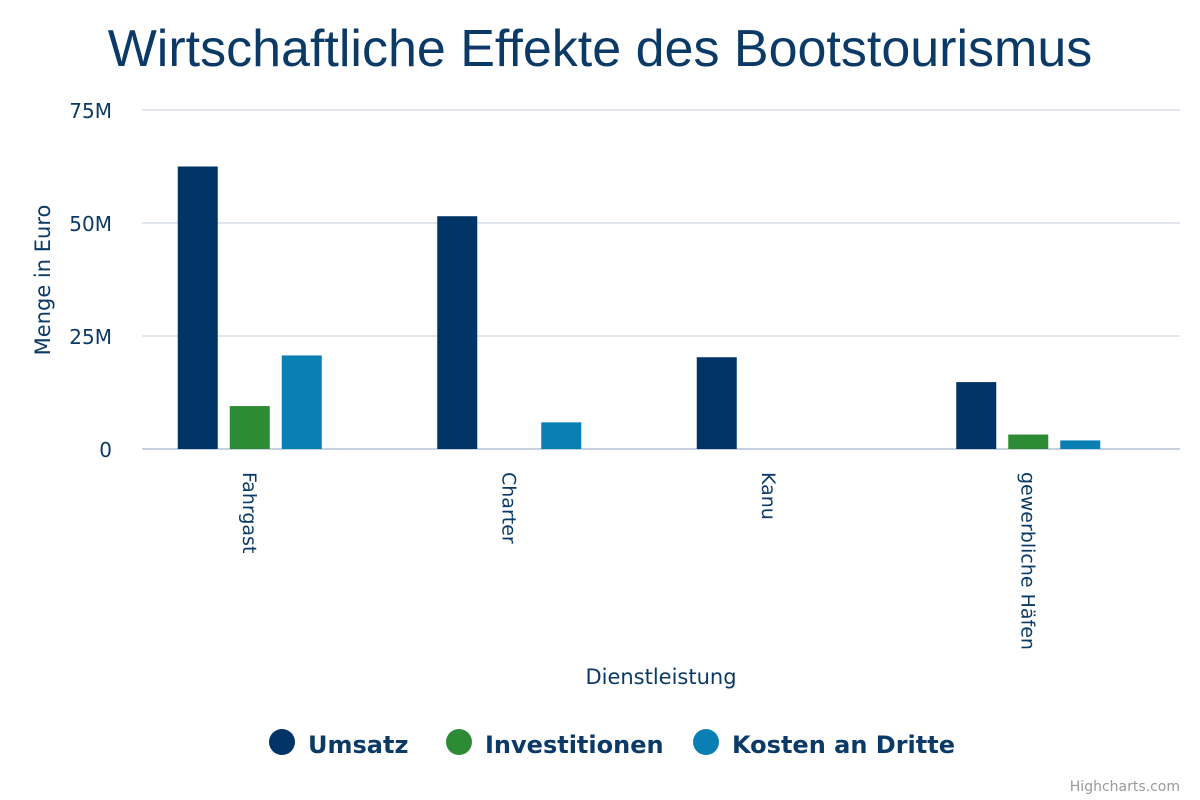 The image size is (1200, 800). Describe the element at coordinates (508, 508) in the screenshot. I see `x-tick-label: Charter` at that location.